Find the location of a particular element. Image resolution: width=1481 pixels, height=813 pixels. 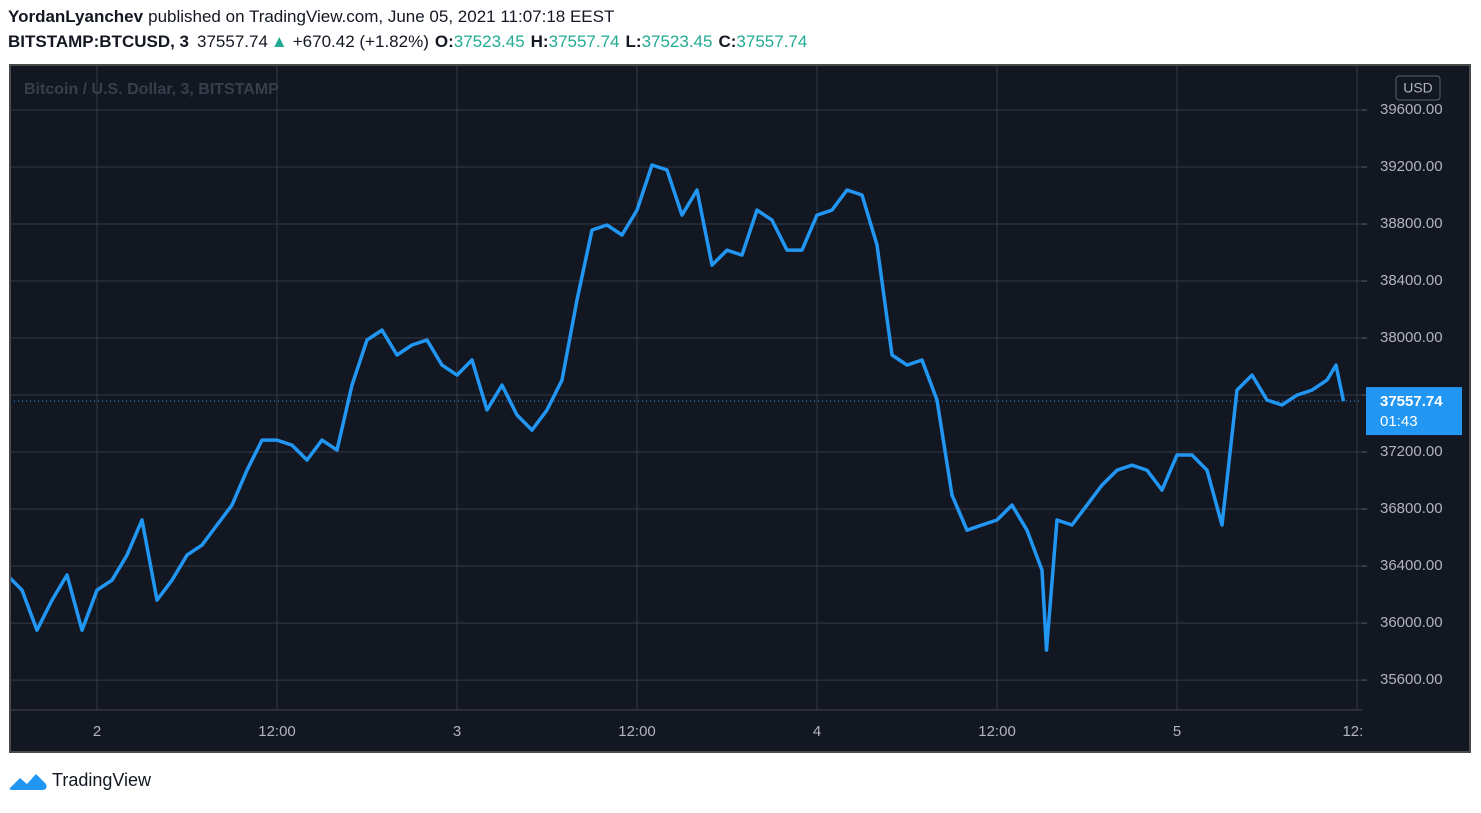

symbol: BITSTAMP:BTCUSD, 3 is located at coordinates (98, 41).